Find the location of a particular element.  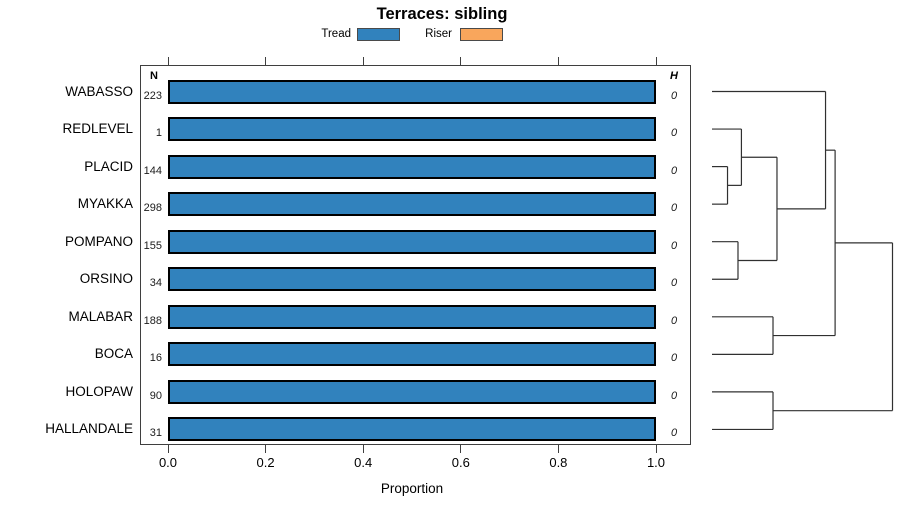

n-value: 144 is located at coordinates (152, 170).